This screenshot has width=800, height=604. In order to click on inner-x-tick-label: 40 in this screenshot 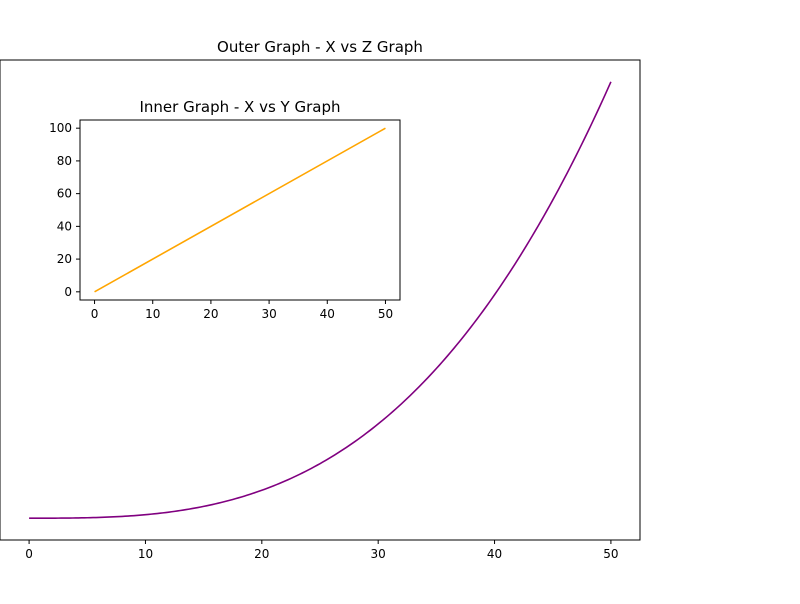, I will do `click(327, 314)`.